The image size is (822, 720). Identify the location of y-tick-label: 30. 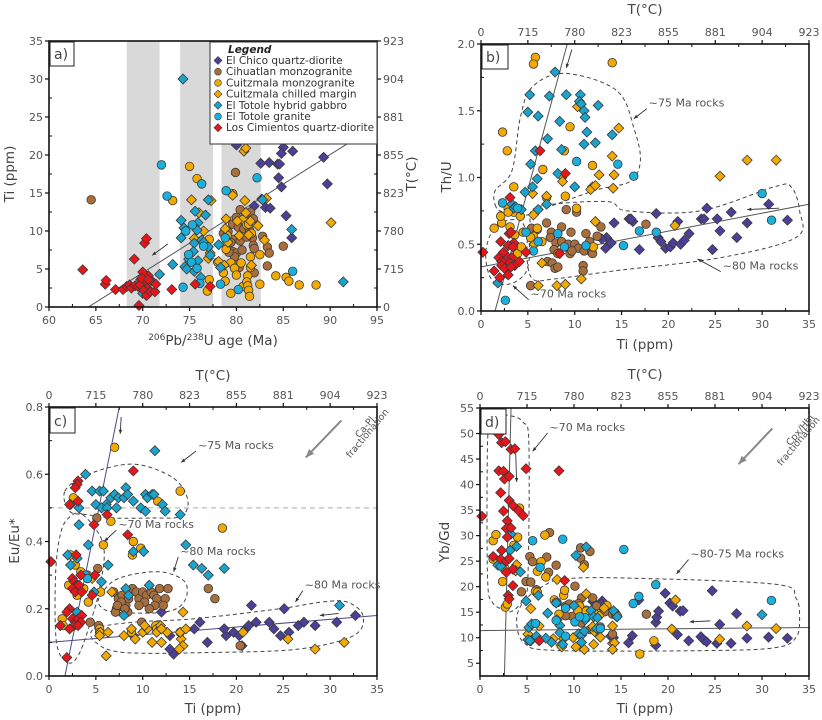
(467, 536).